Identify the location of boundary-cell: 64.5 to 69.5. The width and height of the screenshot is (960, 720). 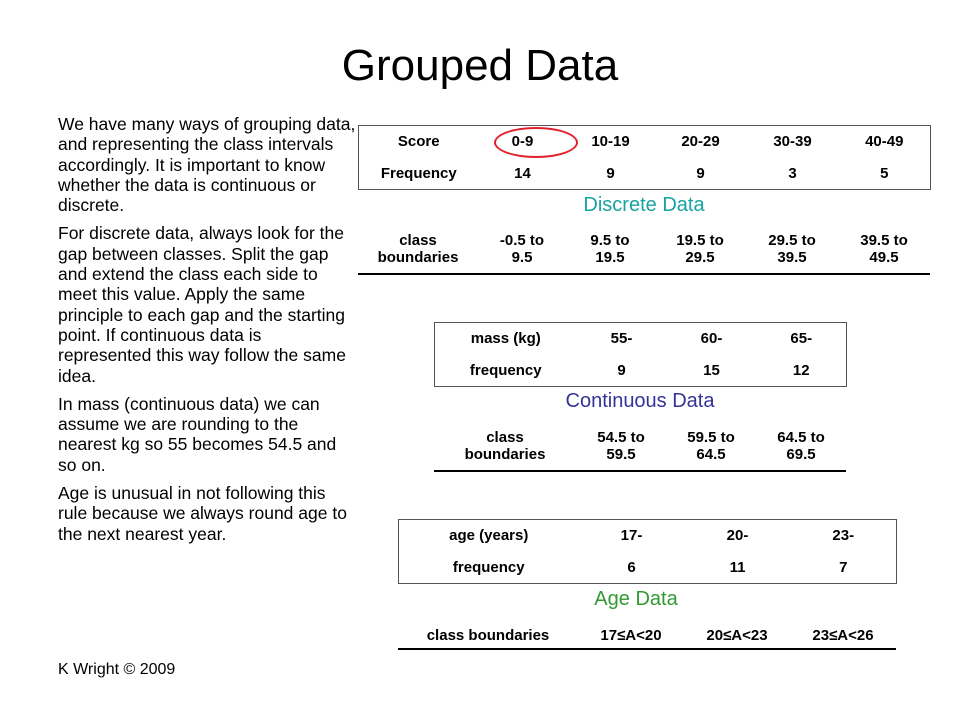
(801, 446).